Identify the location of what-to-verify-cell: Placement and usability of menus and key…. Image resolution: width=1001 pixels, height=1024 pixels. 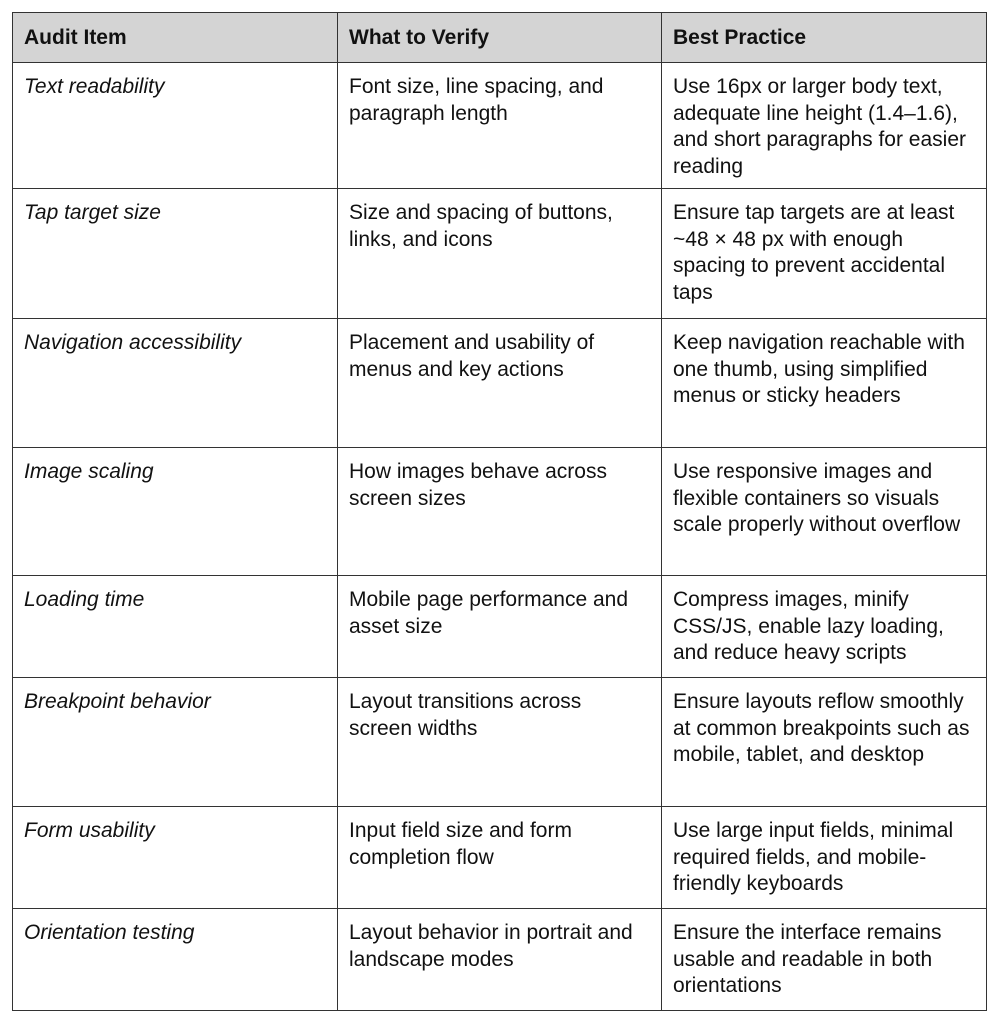
(499, 383).